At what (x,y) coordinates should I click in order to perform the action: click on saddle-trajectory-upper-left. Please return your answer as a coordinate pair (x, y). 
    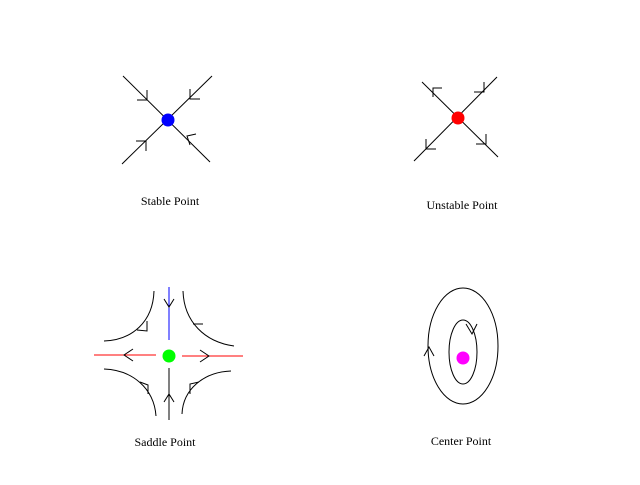
    Looking at the image, I should click on (129, 316).